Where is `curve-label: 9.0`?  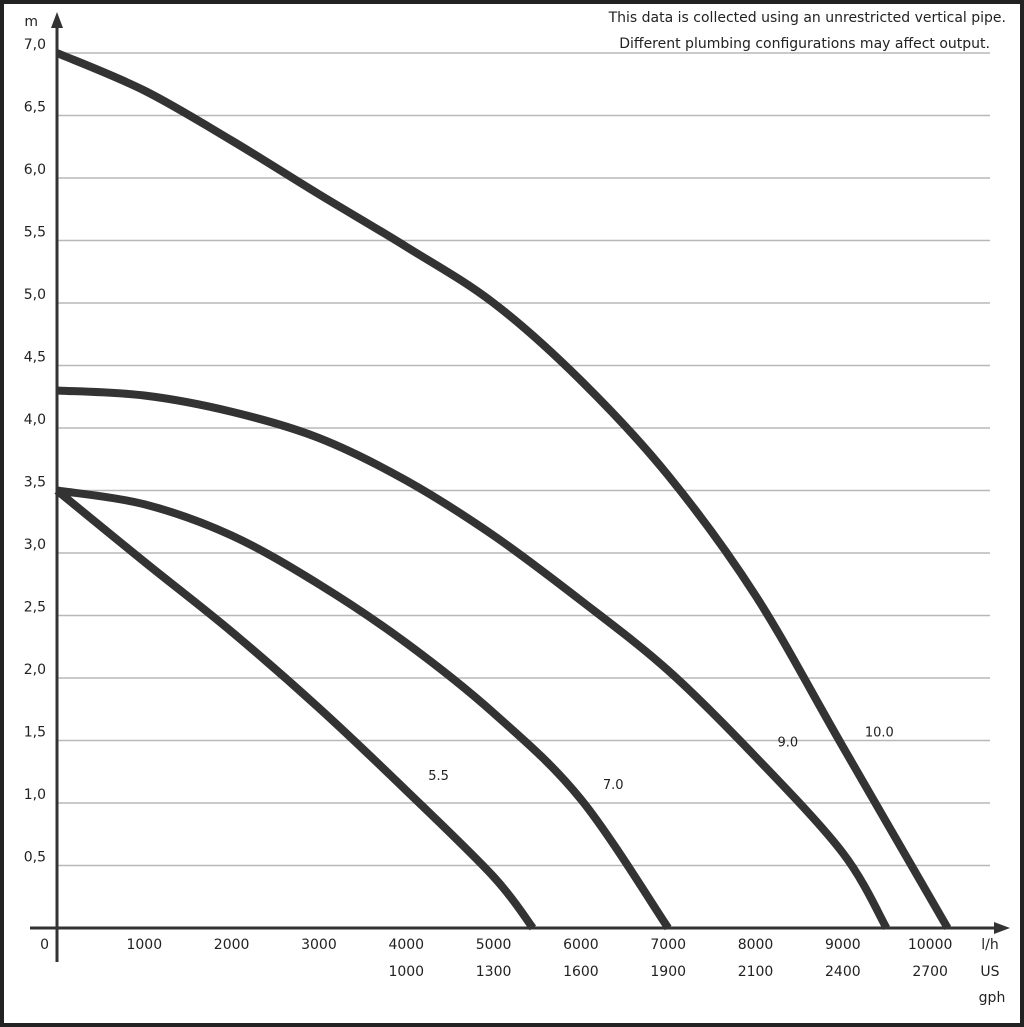 curve-label: 9.0 is located at coordinates (788, 742).